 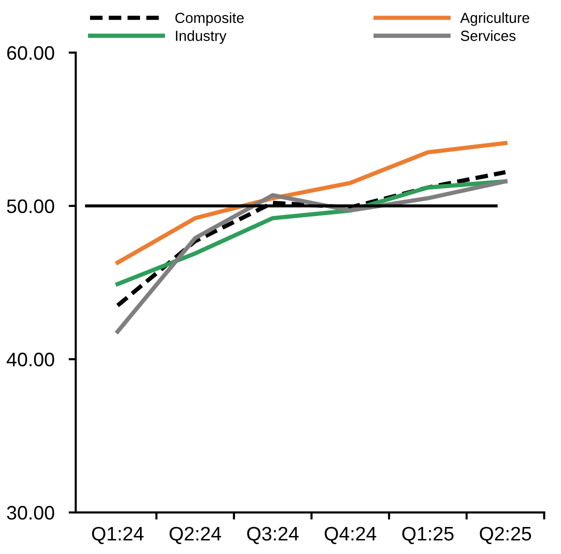 I want to click on y-tick-label: 60.00, so click(x=30, y=53).